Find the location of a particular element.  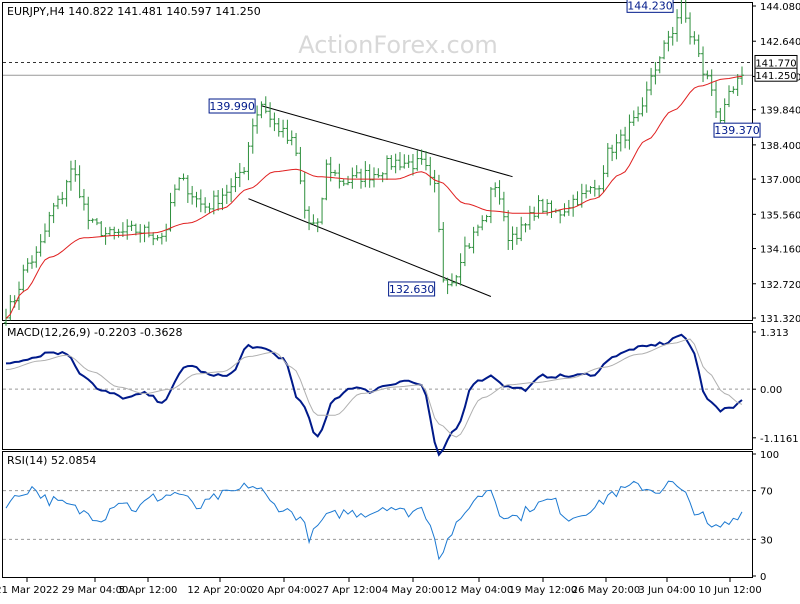

x-tick-label: 3 Jun 04:00 is located at coordinates (666, 590).